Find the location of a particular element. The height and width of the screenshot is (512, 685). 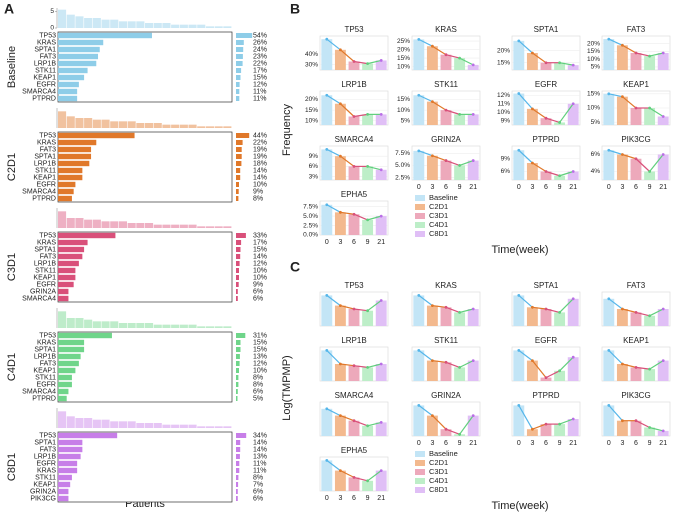

y-tick-label: 3% is located at coordinates (314, 176).